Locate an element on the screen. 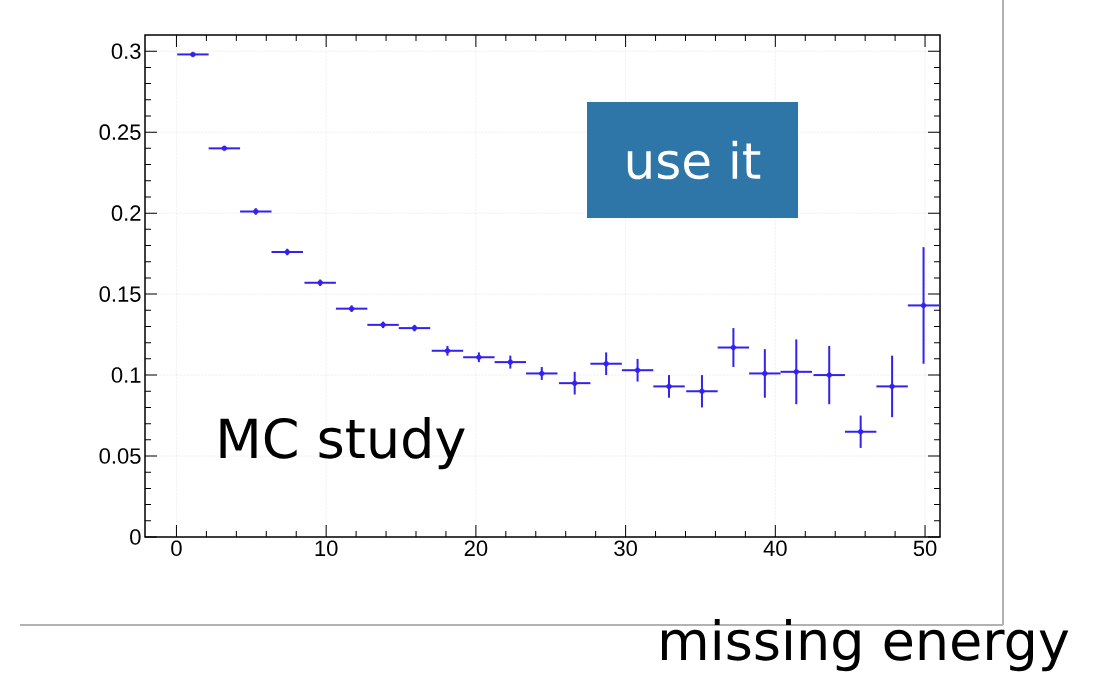  y-tick-label: 0 is located at coordinates (135, 537).